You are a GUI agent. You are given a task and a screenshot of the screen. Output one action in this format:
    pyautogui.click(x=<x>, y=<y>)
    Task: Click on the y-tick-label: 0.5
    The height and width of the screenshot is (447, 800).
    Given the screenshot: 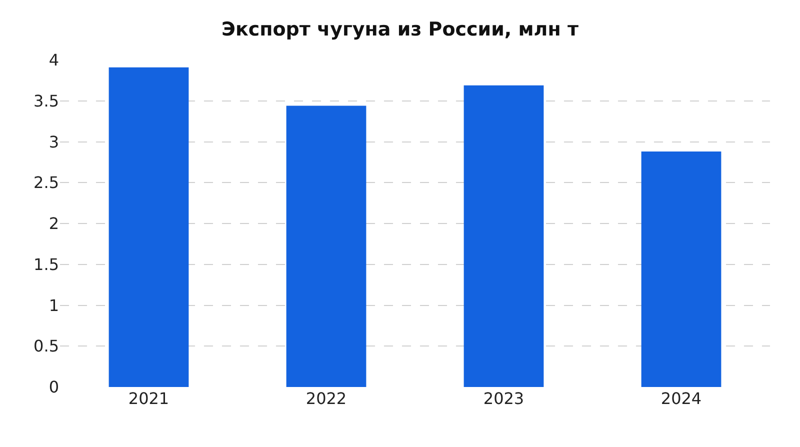 What is the action you would take?
    pyautogui.click(x=46, y=346)
    